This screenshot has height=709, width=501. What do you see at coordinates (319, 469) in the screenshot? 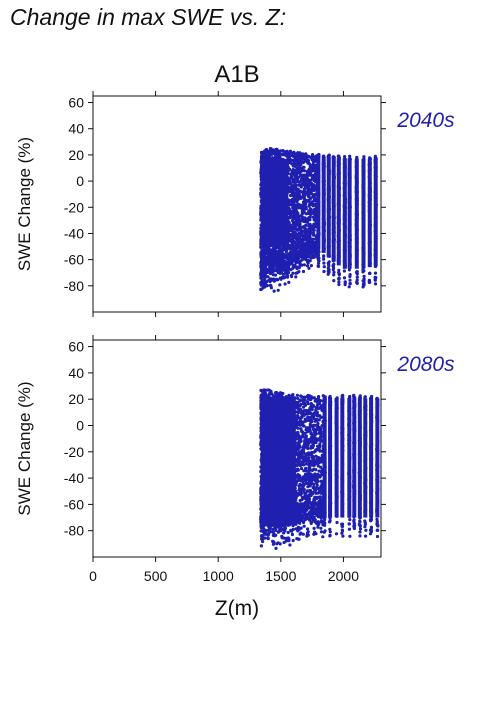
I see `scatter-points-2080s` at bounding box center [319, 469].